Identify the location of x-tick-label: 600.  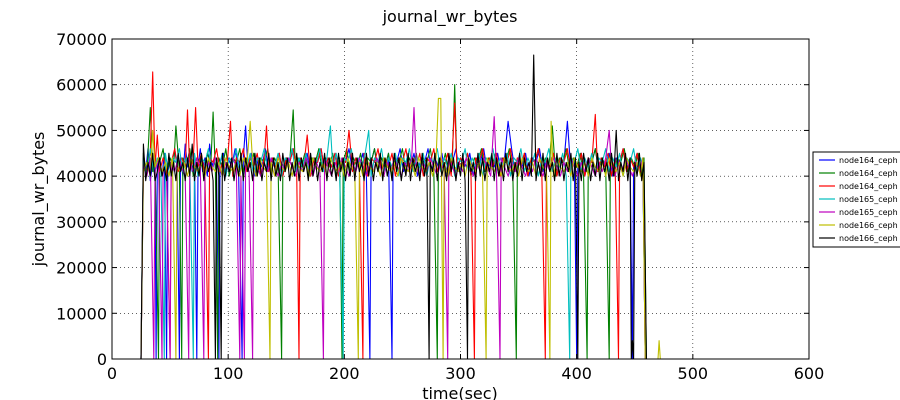
(809, 373).